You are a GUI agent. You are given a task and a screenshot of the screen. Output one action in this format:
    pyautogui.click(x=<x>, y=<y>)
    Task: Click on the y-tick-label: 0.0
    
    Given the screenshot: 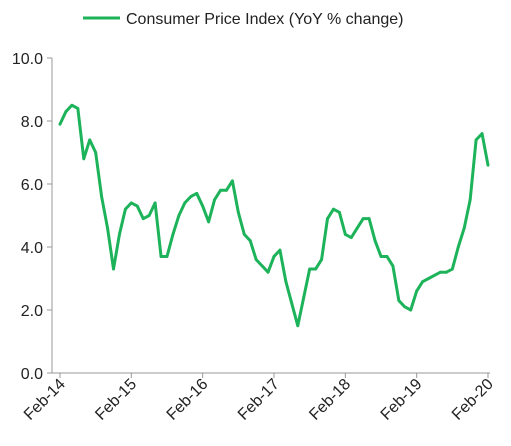 What is the action you would take?
    pyautogui.click(x=32, y=374)
    